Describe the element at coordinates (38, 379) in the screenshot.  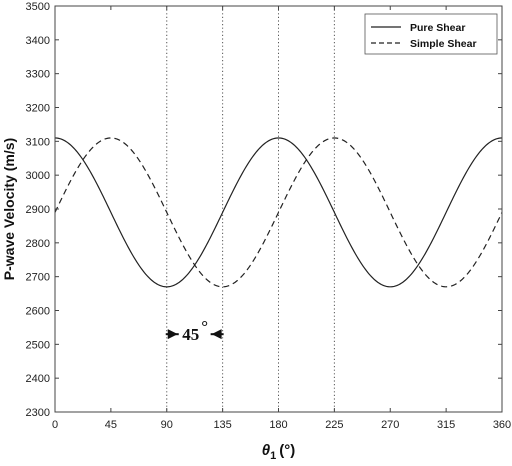
I see `y-tick-label-2400: 2400` at that location.